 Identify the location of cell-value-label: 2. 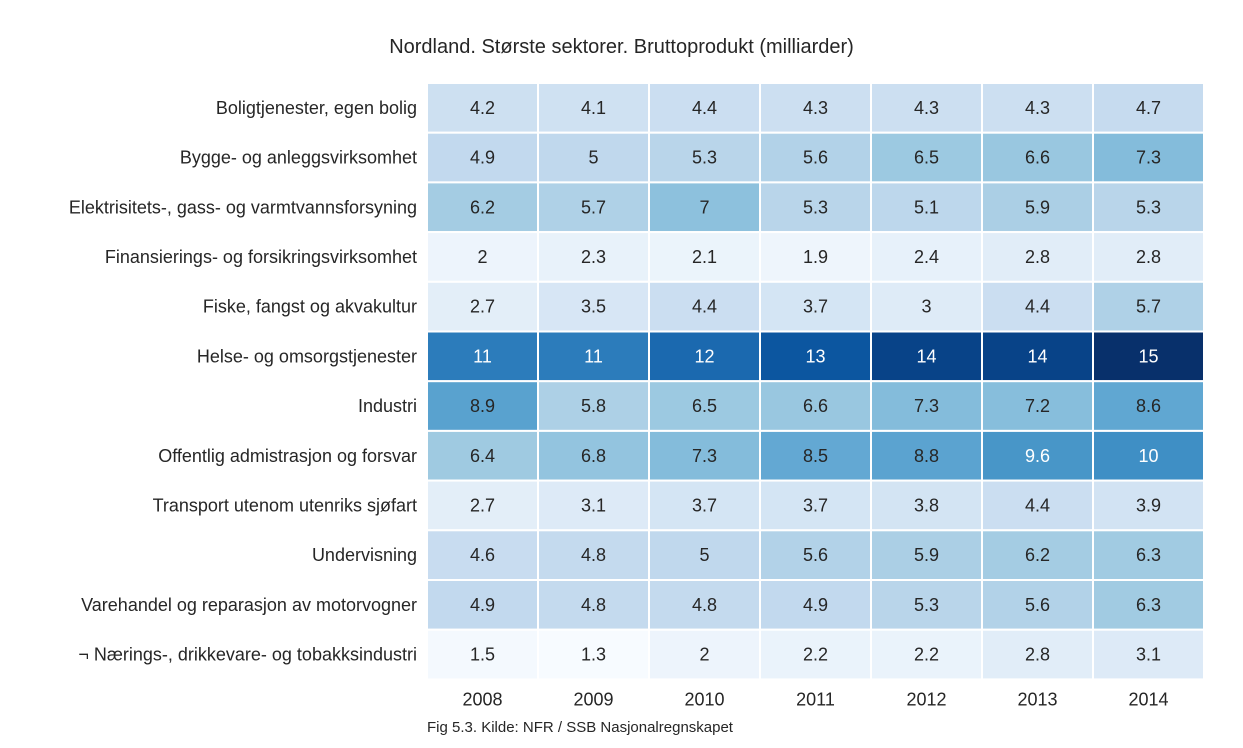
(704, 655).